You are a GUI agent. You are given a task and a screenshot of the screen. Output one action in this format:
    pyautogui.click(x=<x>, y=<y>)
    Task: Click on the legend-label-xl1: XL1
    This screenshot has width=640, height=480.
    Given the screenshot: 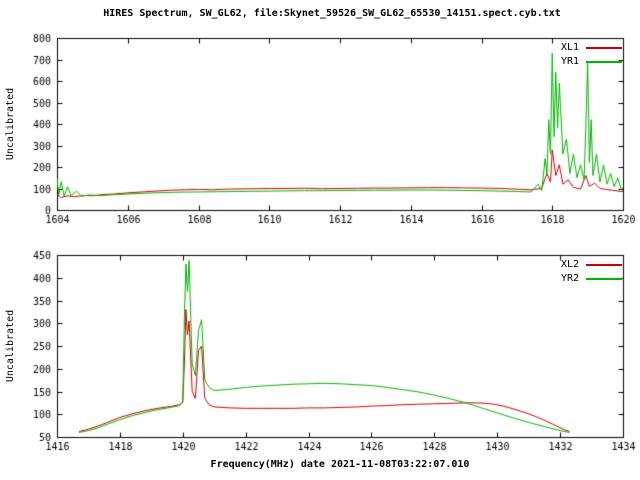 What is the action you would take?
    pyautogui.click(x=569, y=47)
    